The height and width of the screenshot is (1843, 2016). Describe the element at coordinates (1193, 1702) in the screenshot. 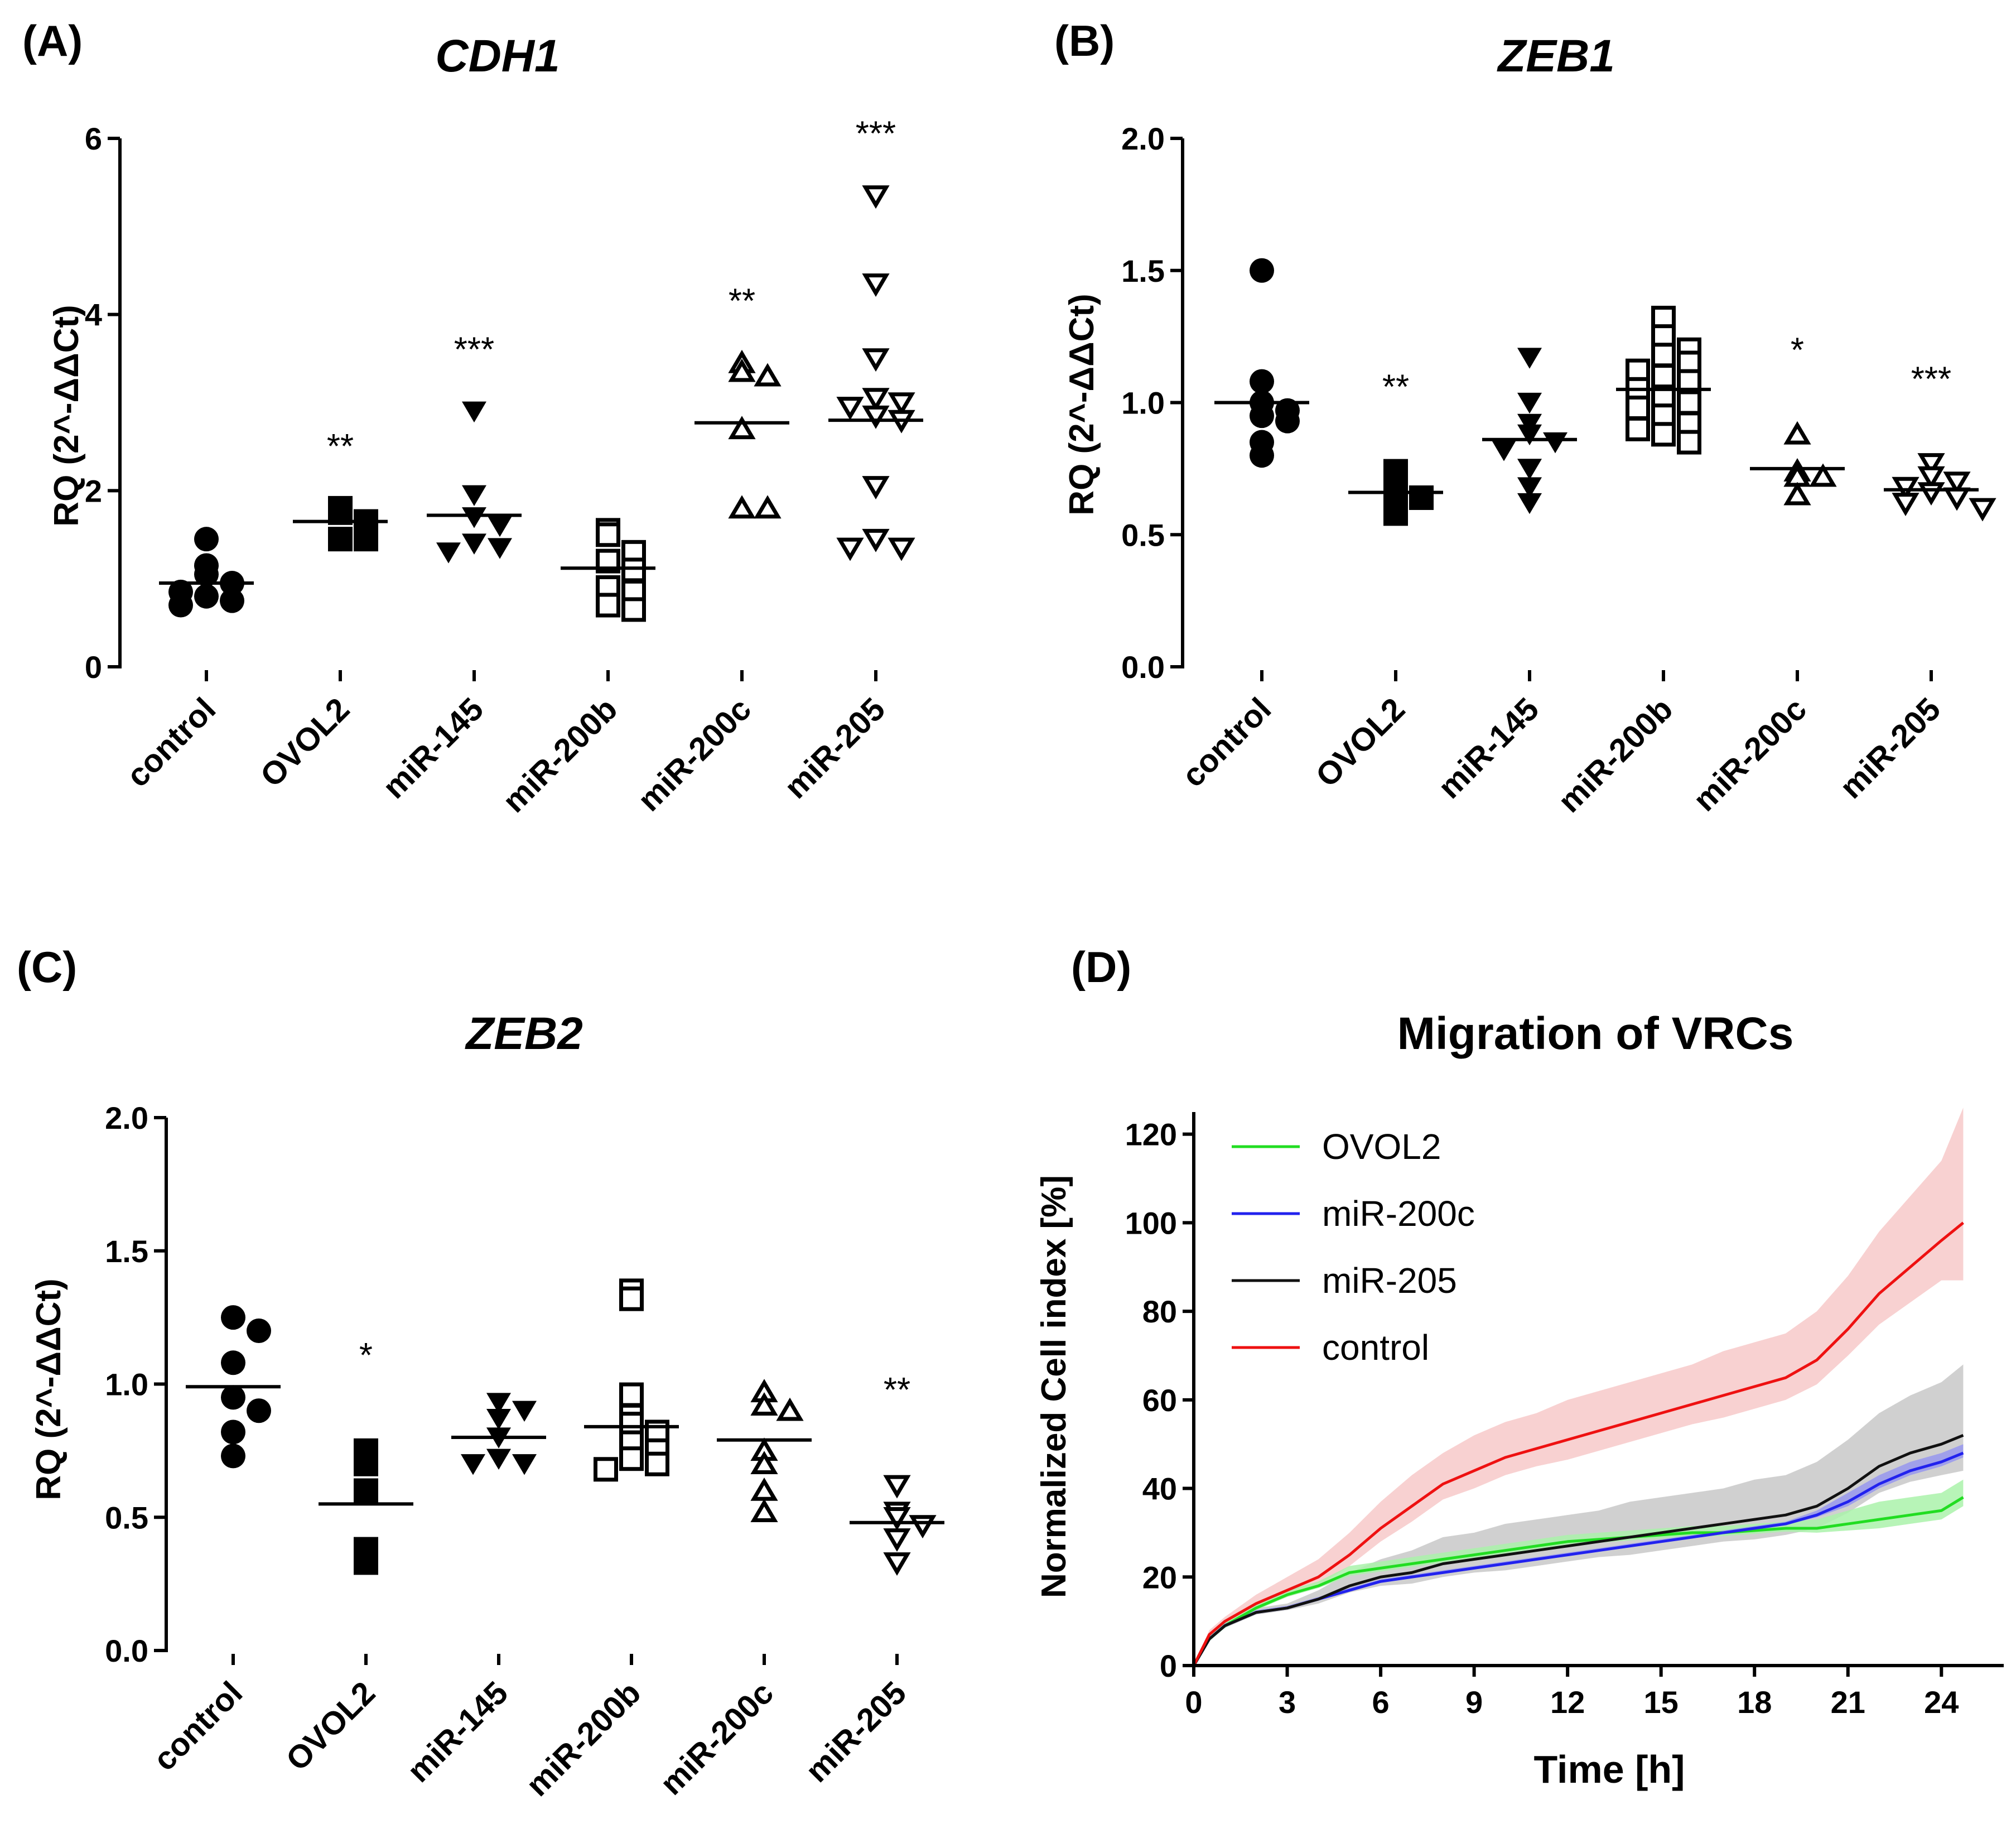

I see `x-tick-label: 0` at that location.